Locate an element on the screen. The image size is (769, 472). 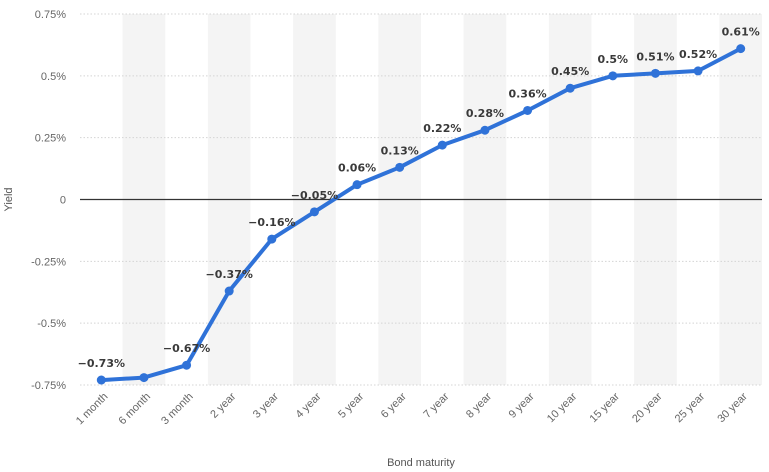
x-tick-label: 3 year is located at coordinates (266, 405).